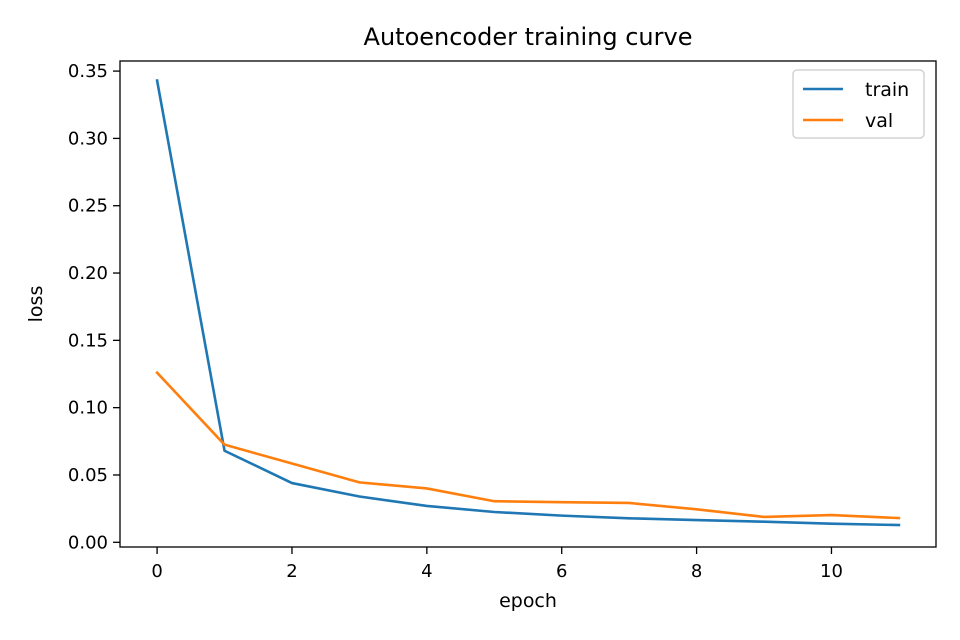  Describe the element at coordinates (88, 206) in the screenshot. I see `y-tick-label: 0.25` at that location.